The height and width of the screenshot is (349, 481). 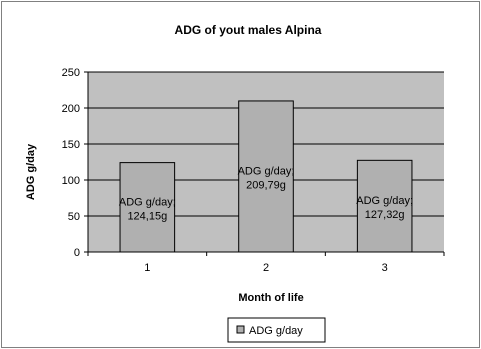 What do you see at coordinates (385, 268) in the screenshot?
I see `x-tick-label: 3` at bounding box center [385, 268].